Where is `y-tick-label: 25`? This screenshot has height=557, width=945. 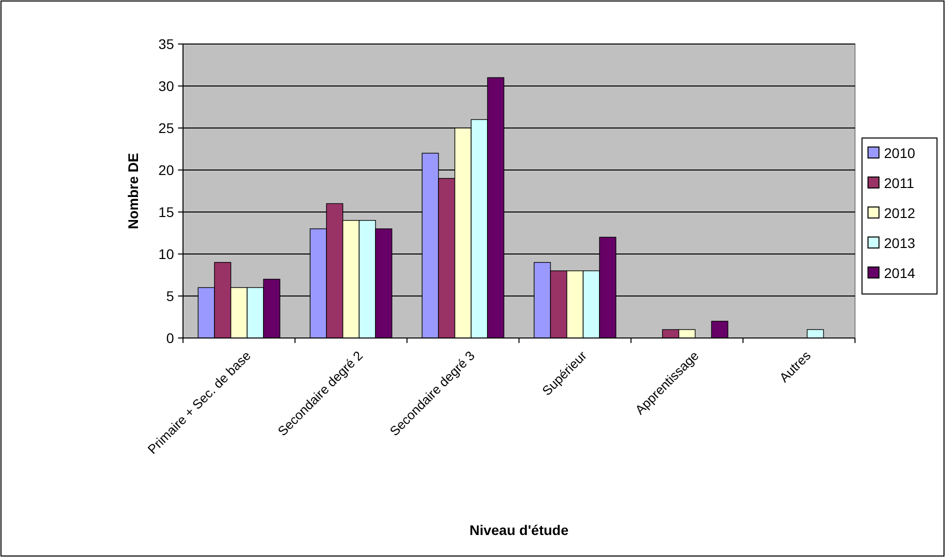 y-tick-label: 25 is located at coordinates (166, 128).